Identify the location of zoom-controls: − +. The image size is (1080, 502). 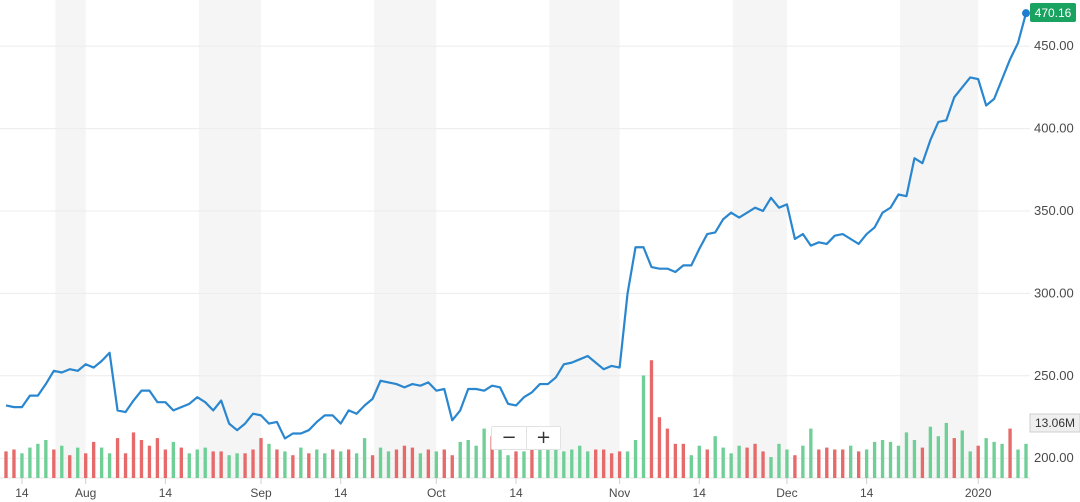
(526, 438).